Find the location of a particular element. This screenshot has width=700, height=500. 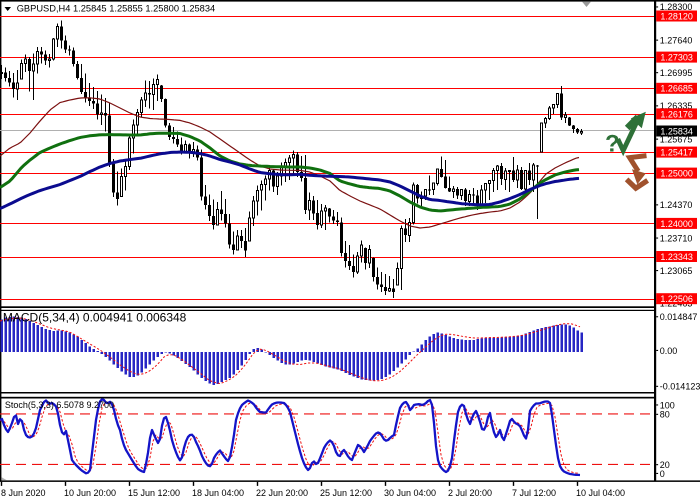

svg-text: 10 Jul 04:00 is located at coordinates (600, 493).